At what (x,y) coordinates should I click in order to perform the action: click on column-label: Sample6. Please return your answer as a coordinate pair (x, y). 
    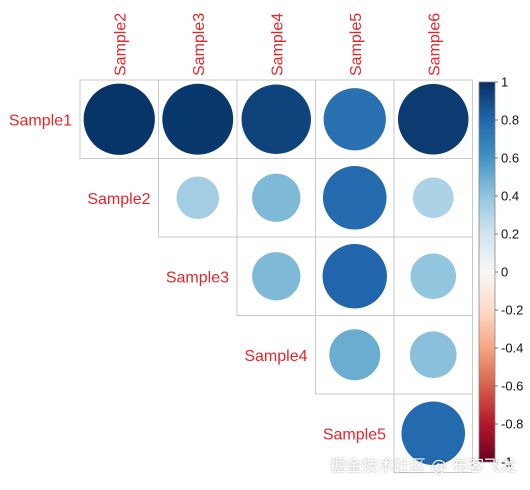
    Looking at the image, I should click on (434, 44).